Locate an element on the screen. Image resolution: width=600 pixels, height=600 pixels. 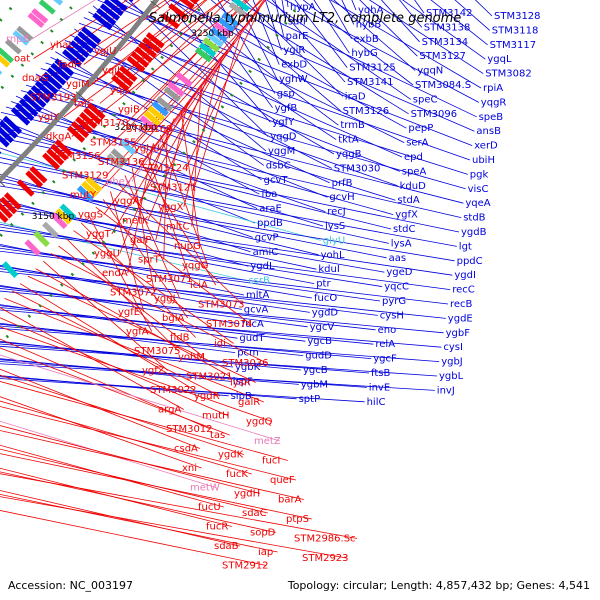
gene-label: oat is located at coordinates (22, 59).